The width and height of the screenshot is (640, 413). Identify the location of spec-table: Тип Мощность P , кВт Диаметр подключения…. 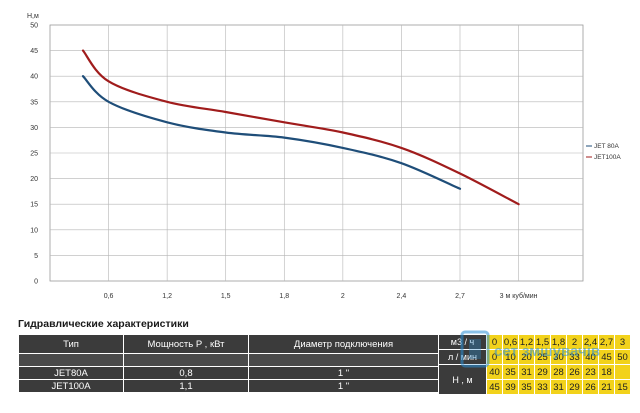
(228, 363).